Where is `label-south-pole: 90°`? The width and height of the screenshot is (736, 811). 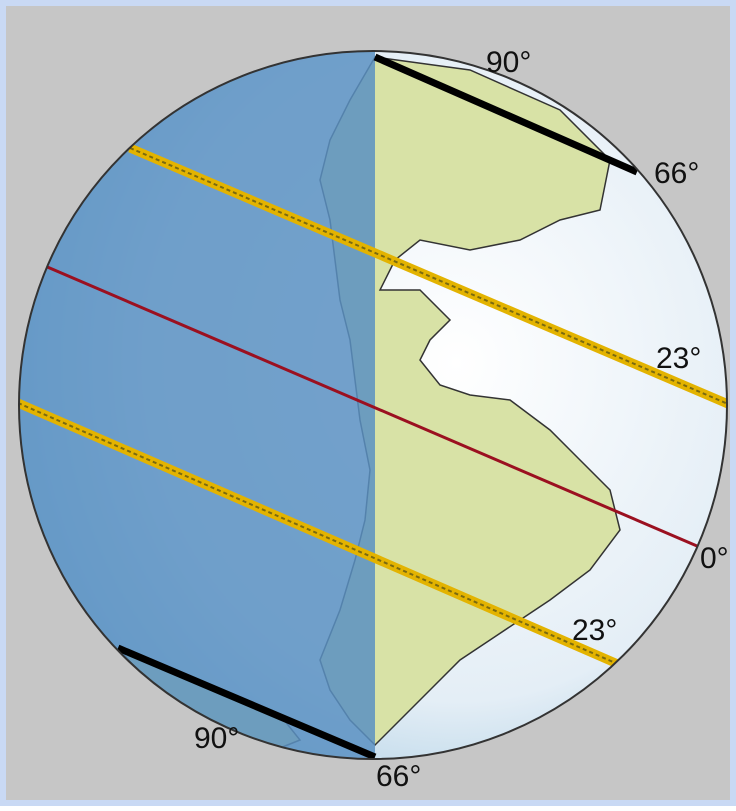
label-south-pole: 90° is located at coordinates (216, 738).